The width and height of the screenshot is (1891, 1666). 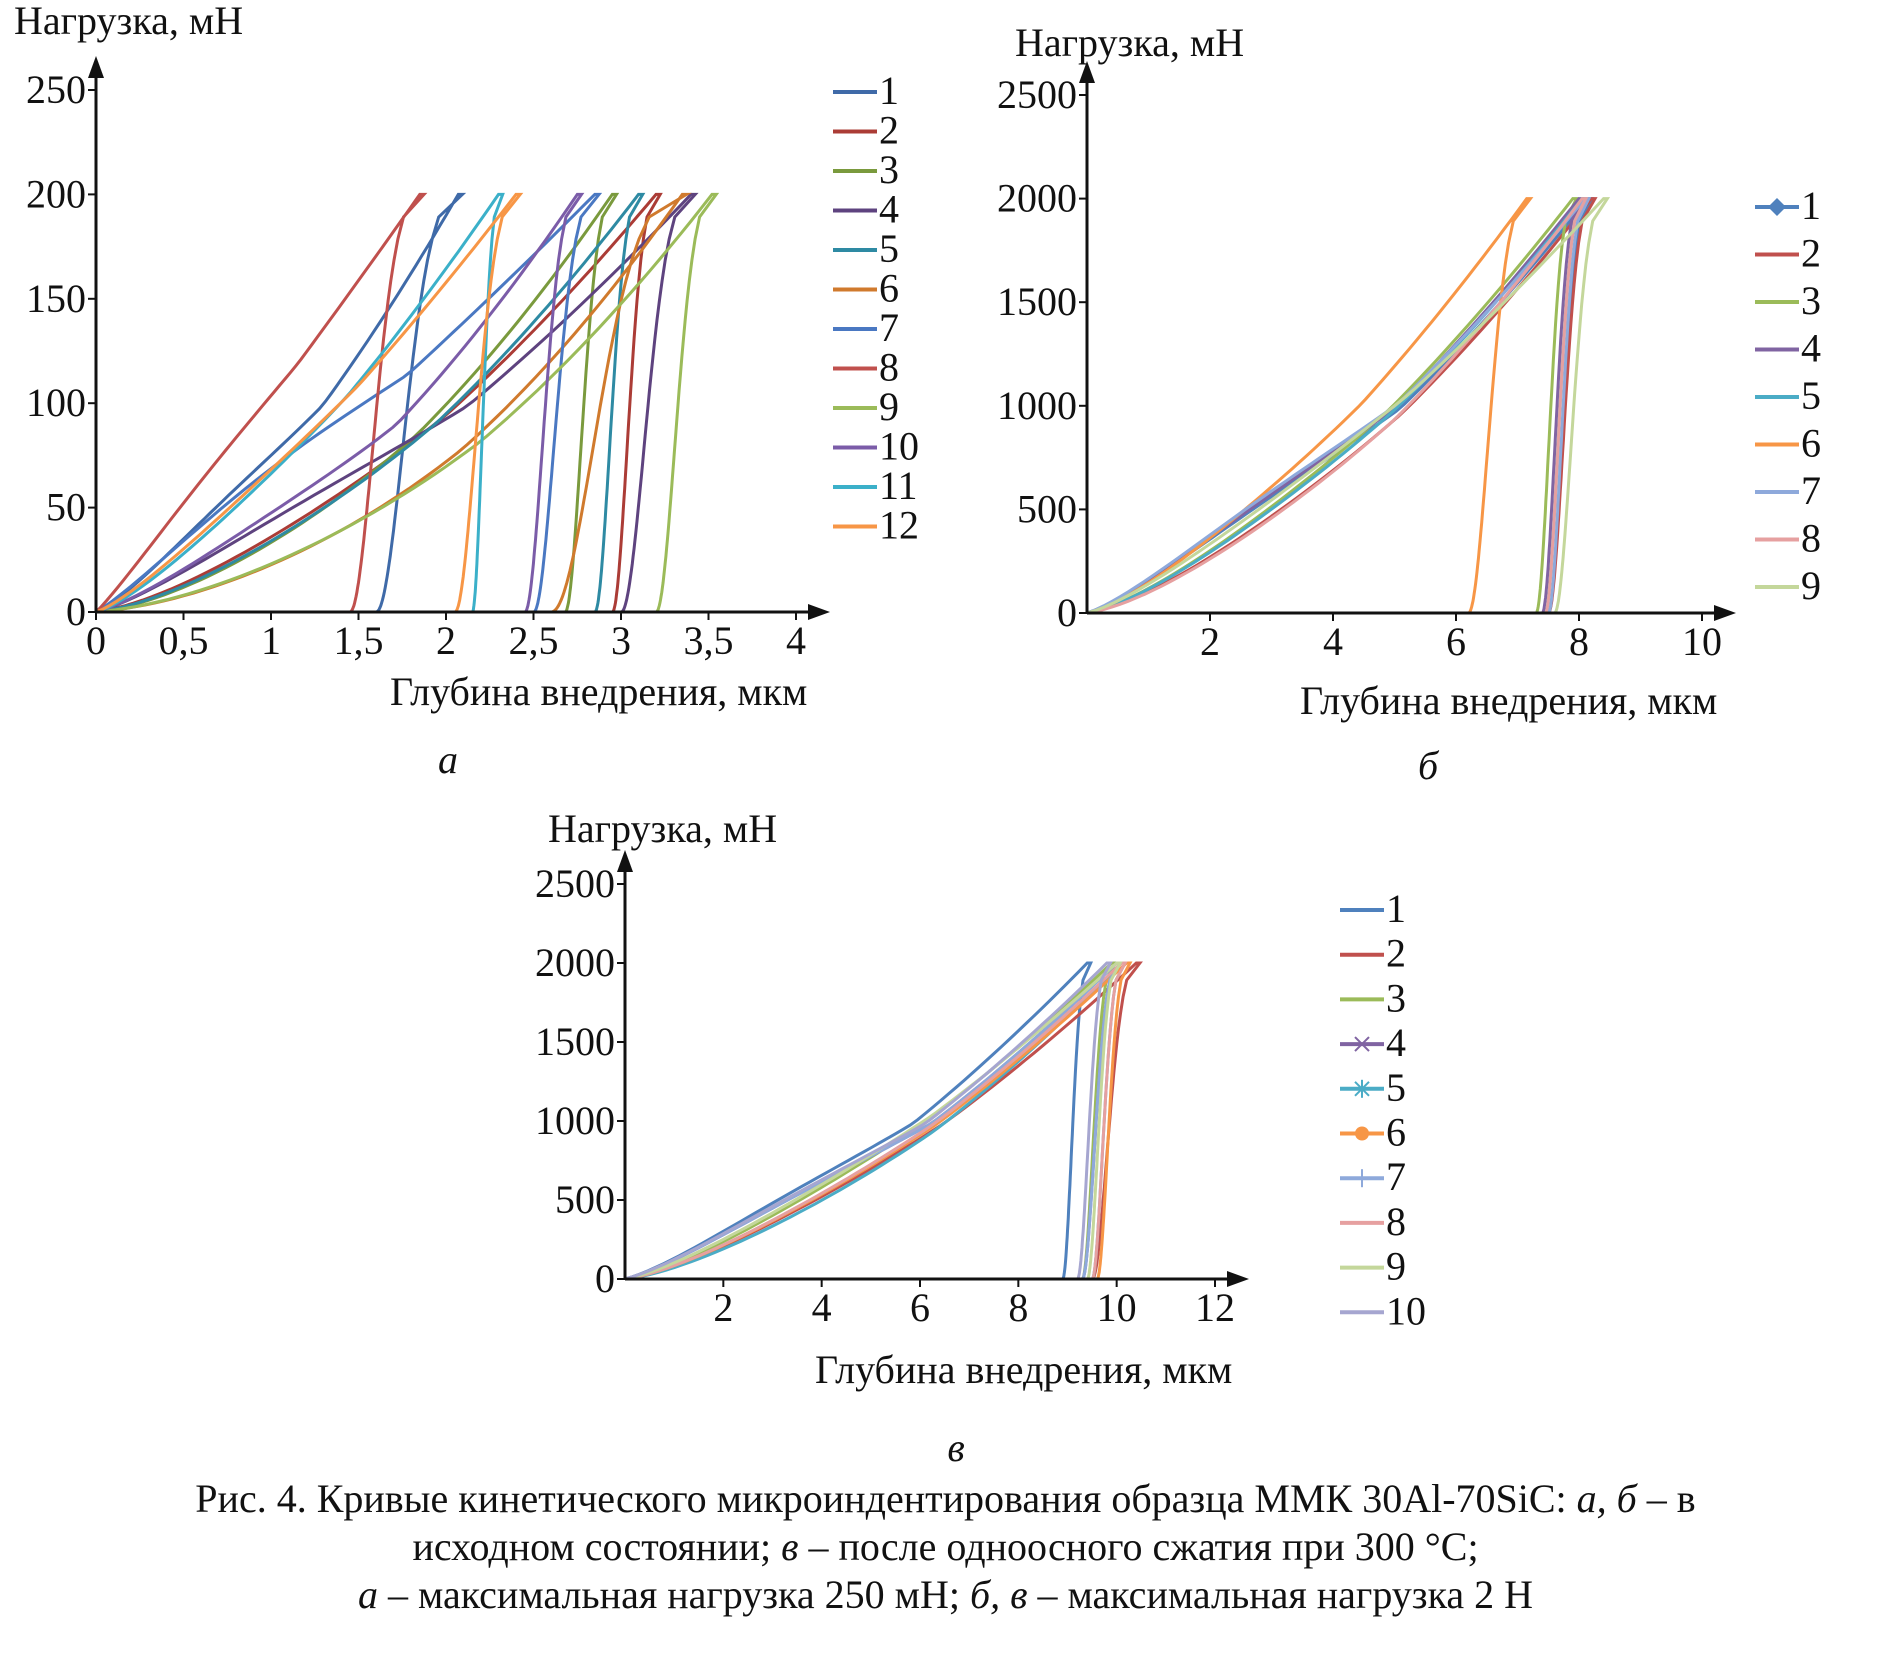 I want to click on panel-letter: б, so click(x=1429, y=765).